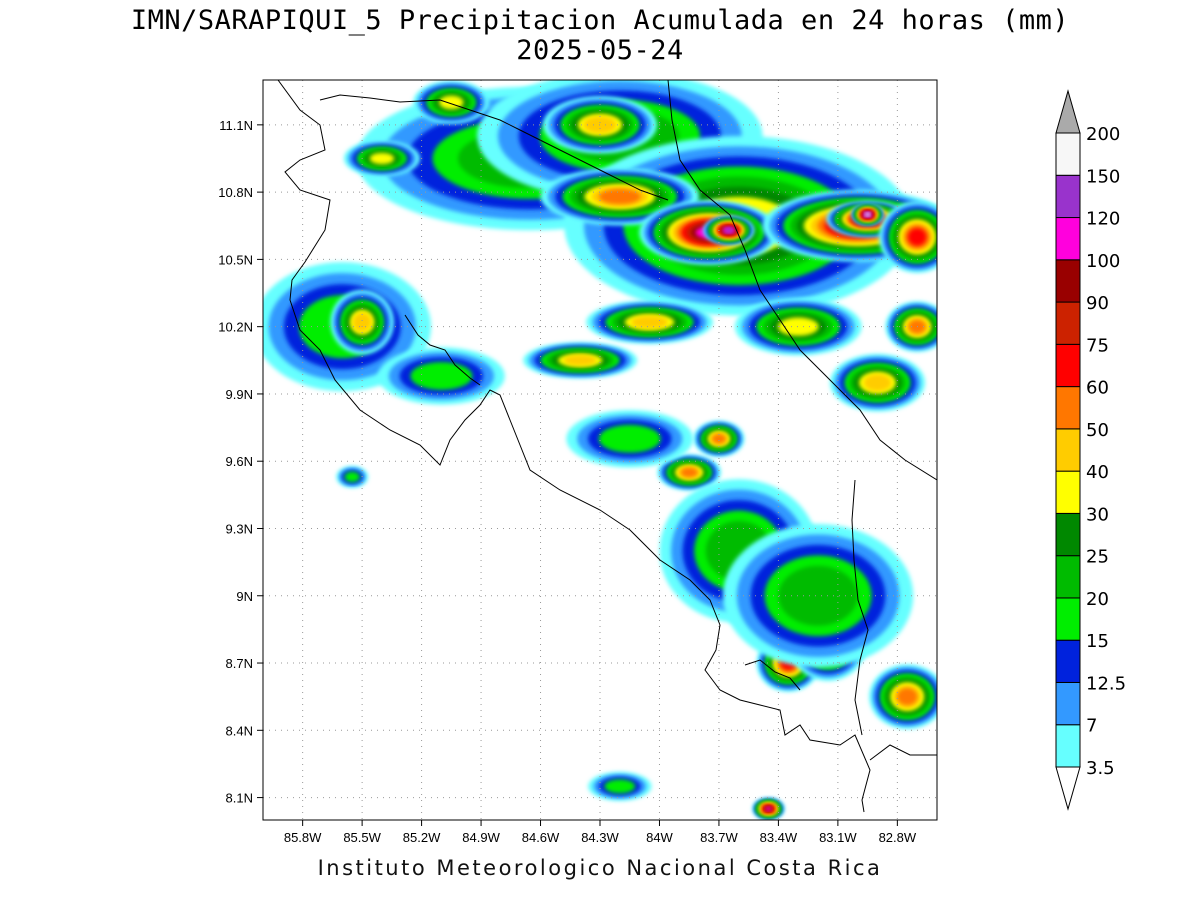 The height and width of the screenshot is (900, 1200). Describe the element at coordinates (719, 837) in the screenshot. I see `lon-tick-label: 83.7W` at that location.